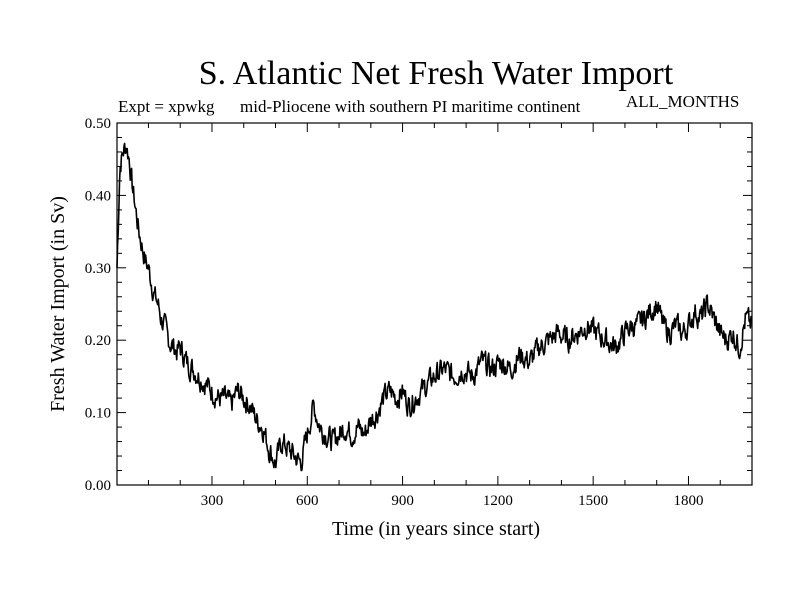  I want to click on x-tick-label: 1800, so click(688, 501).